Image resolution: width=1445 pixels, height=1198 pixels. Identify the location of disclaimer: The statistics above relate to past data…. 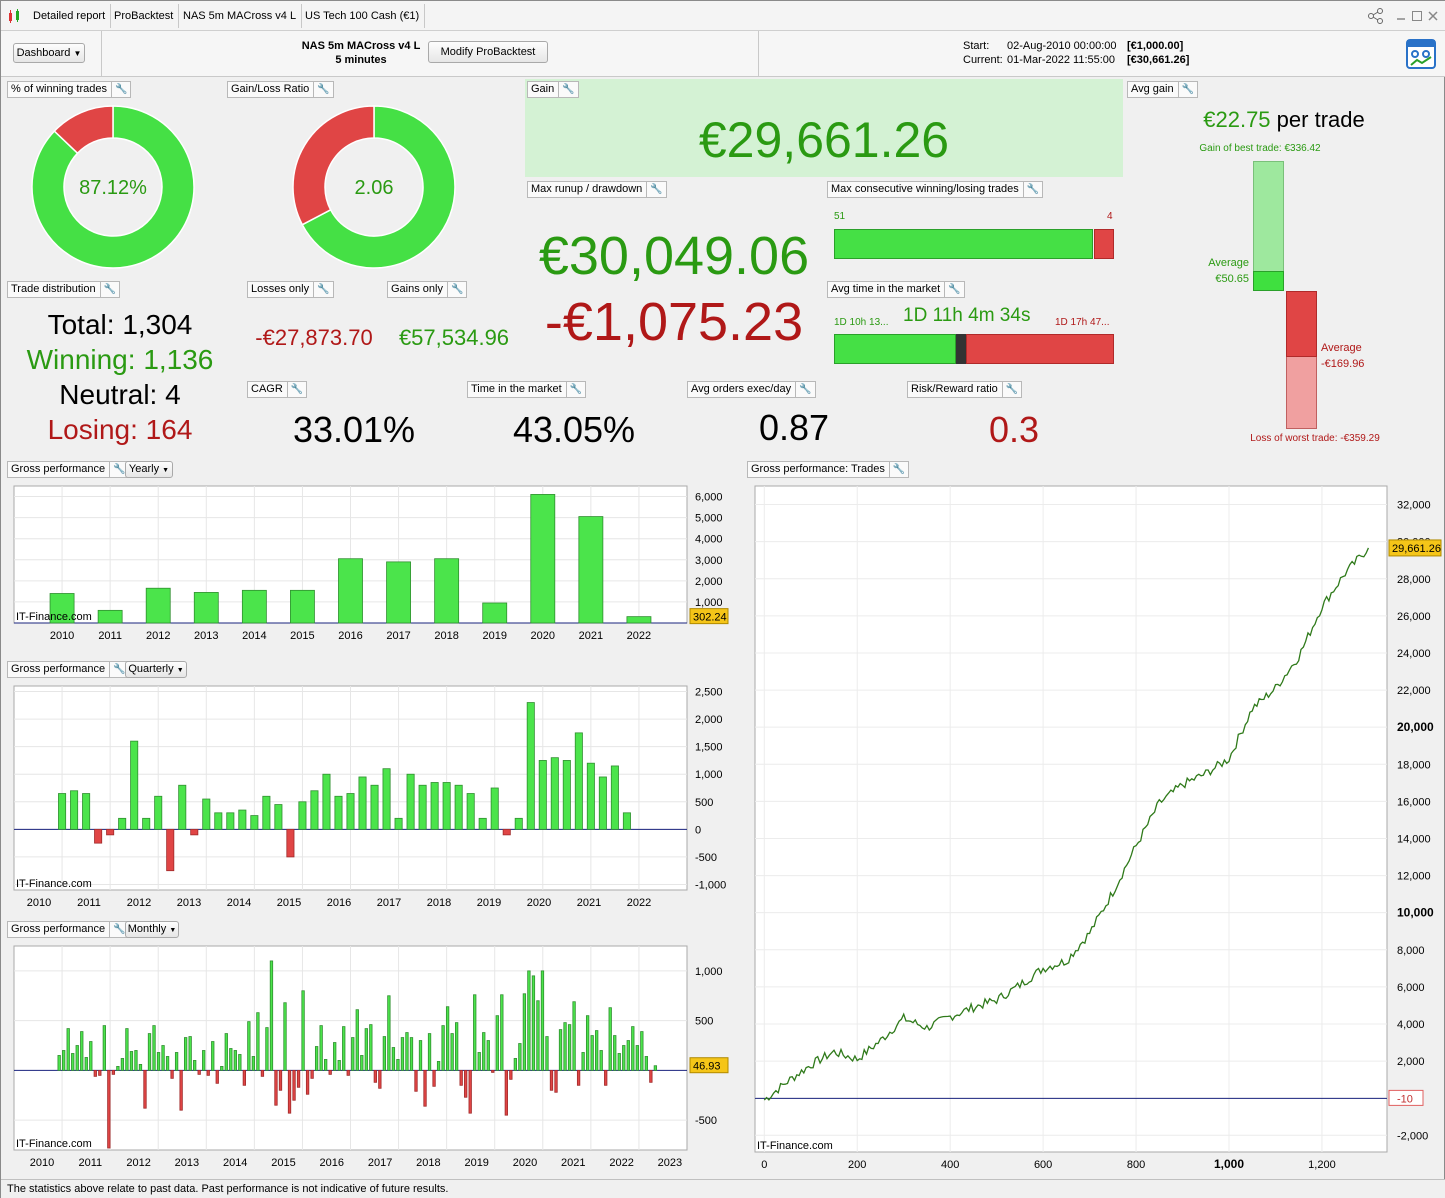
(723, 1188).